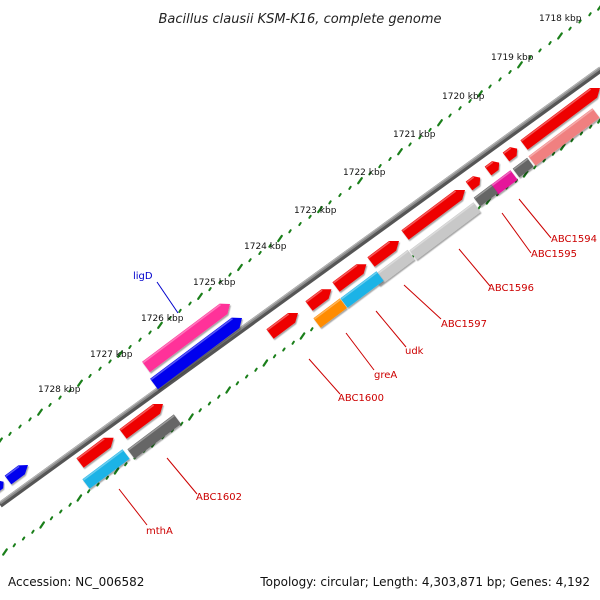  I want to click on gene-ligD: ligD, so click(156, 292).